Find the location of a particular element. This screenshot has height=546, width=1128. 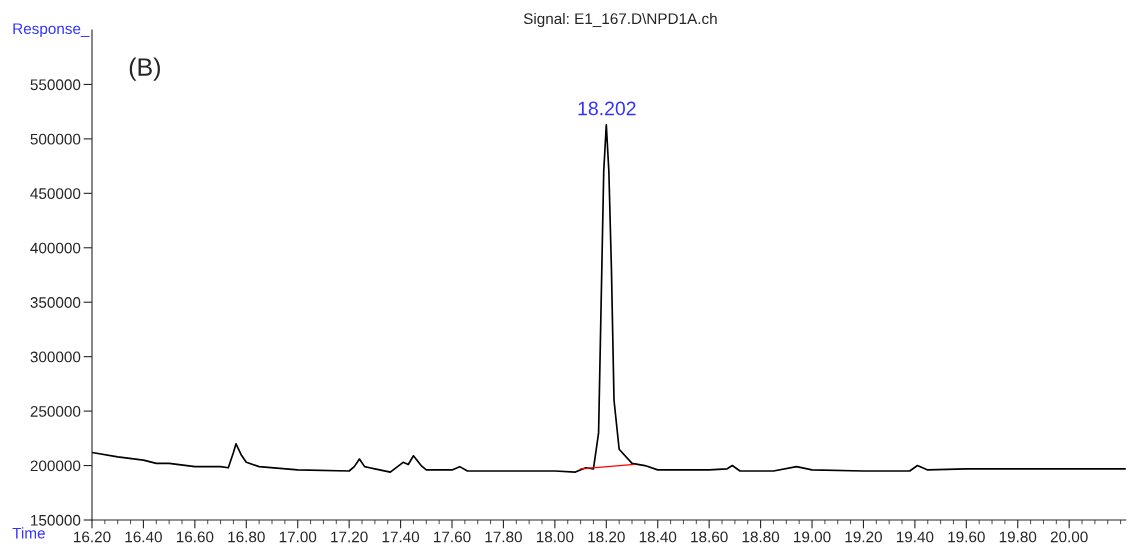

x-tick-label: 16.60 is located at coordinates (195, 537).